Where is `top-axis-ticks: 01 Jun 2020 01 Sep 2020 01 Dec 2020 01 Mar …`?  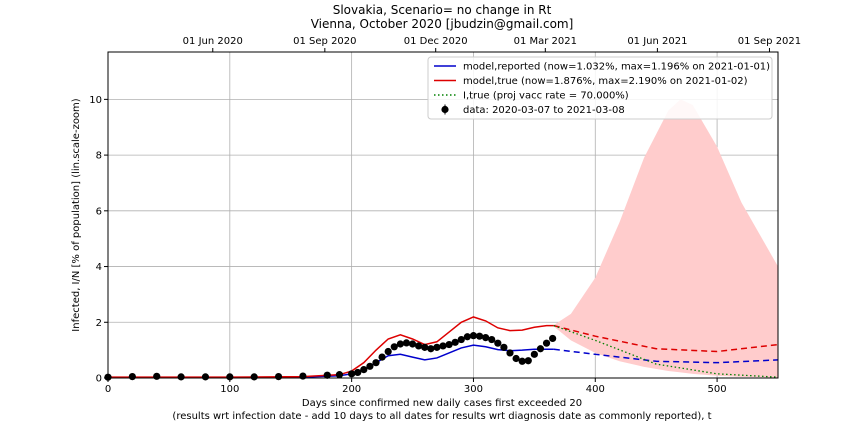
top-axis-ticks: 01 Jun 2020 01 Sep 2020 01 Dec 2020 01 Mar … is located at coordinates (492, 44).